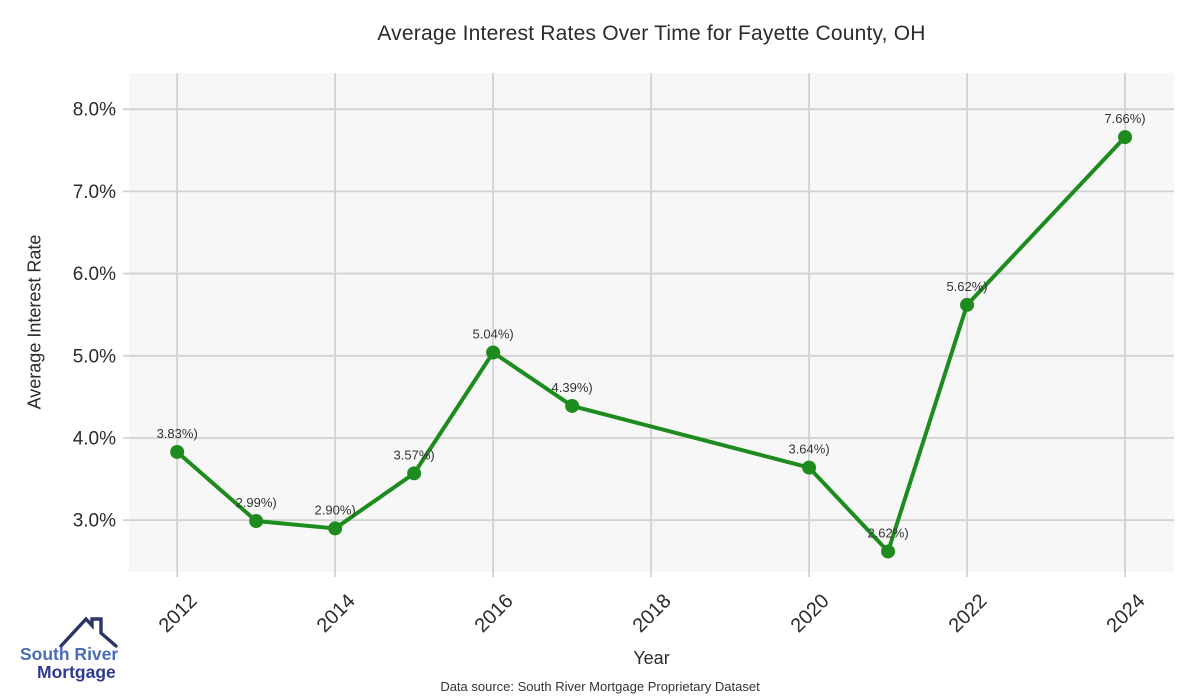 This screenshot has width=1200, height=700. I want to click on y-tick-label: 3.0%, so click(94, 521).